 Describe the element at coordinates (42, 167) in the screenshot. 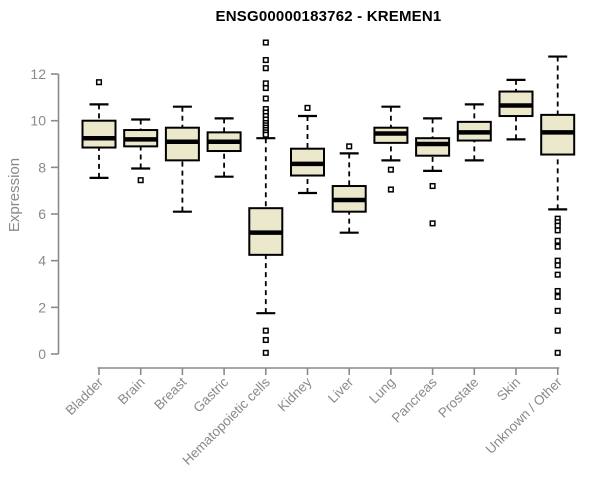

I see `y-tick-label: 8` at that location.